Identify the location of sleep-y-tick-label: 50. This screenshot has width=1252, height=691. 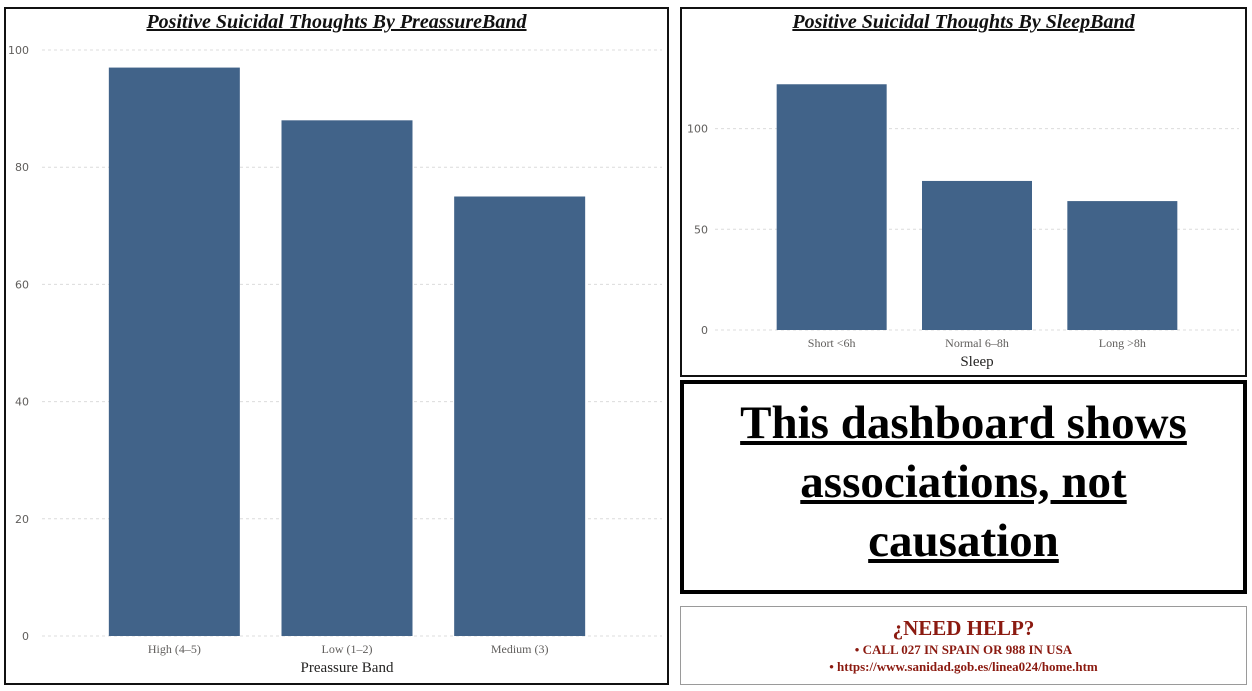
(701, 229).